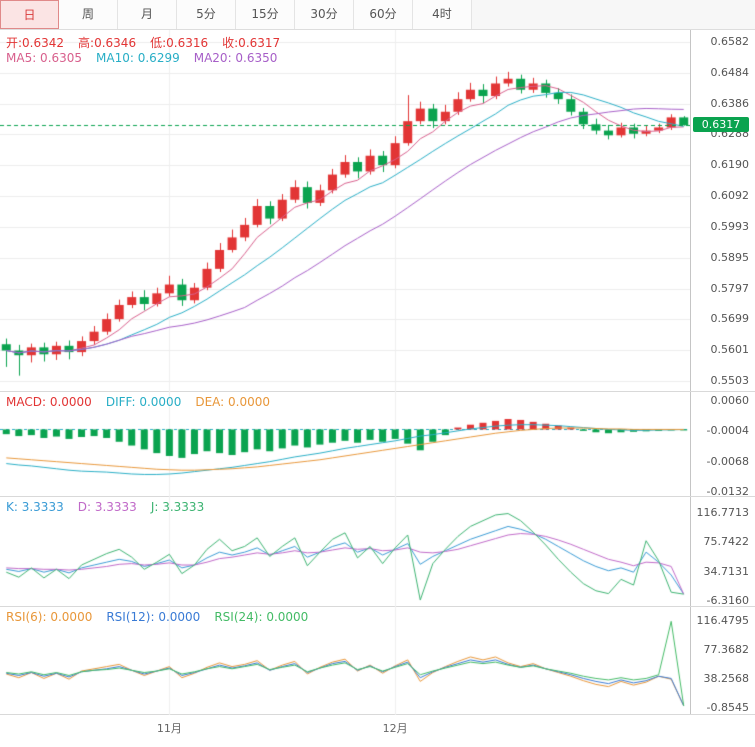  Describe the element at coordinates (395, 728) in the screenshot. I see `time-axis-label: 12月` at that location.